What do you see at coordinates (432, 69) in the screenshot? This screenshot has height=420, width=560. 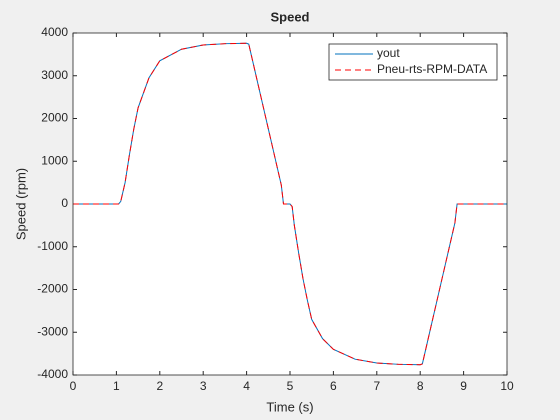 I see `legend-label: Pneu-rts-RPM-DATA` at bounding box center [432, 69].